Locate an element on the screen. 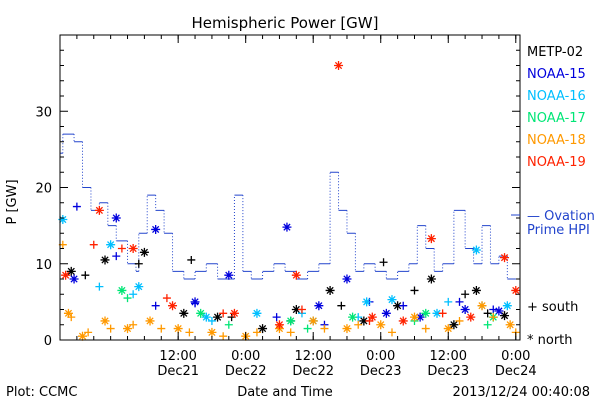 The image size is (600, 400). x-tick-sublabel: Dec23 is located at coordinates (381, 371).